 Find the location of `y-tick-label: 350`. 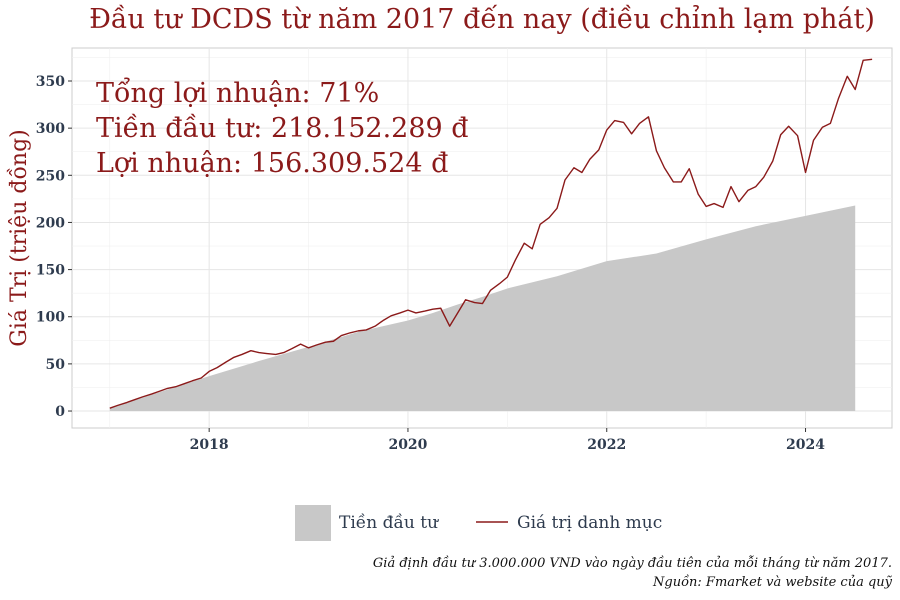

y-tick-label: 350 is located at coordinates (50, 82).